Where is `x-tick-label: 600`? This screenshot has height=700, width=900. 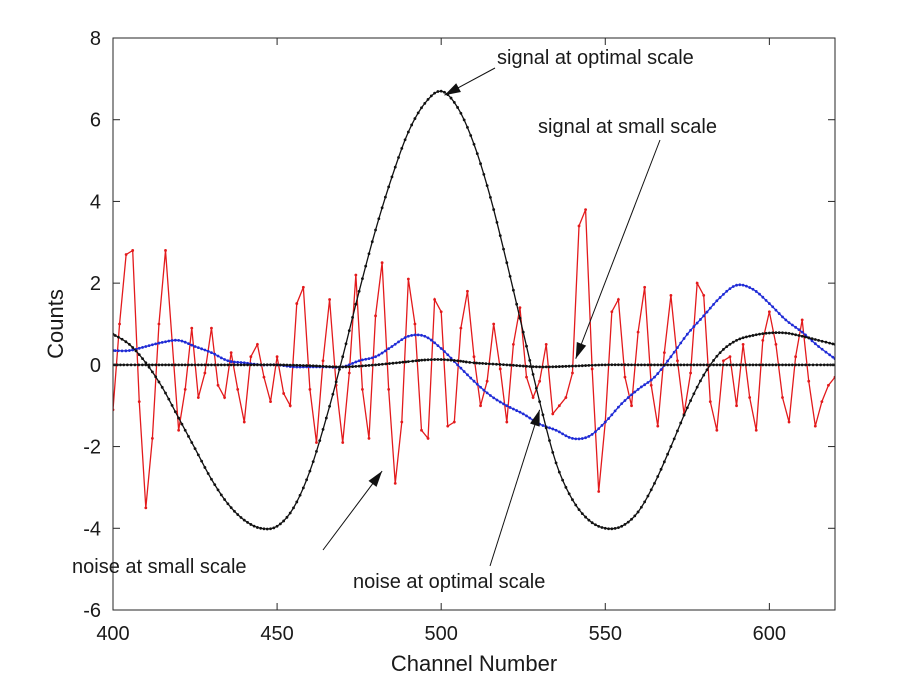
x-tick-label: 600 is located at coordinates (769, 634).